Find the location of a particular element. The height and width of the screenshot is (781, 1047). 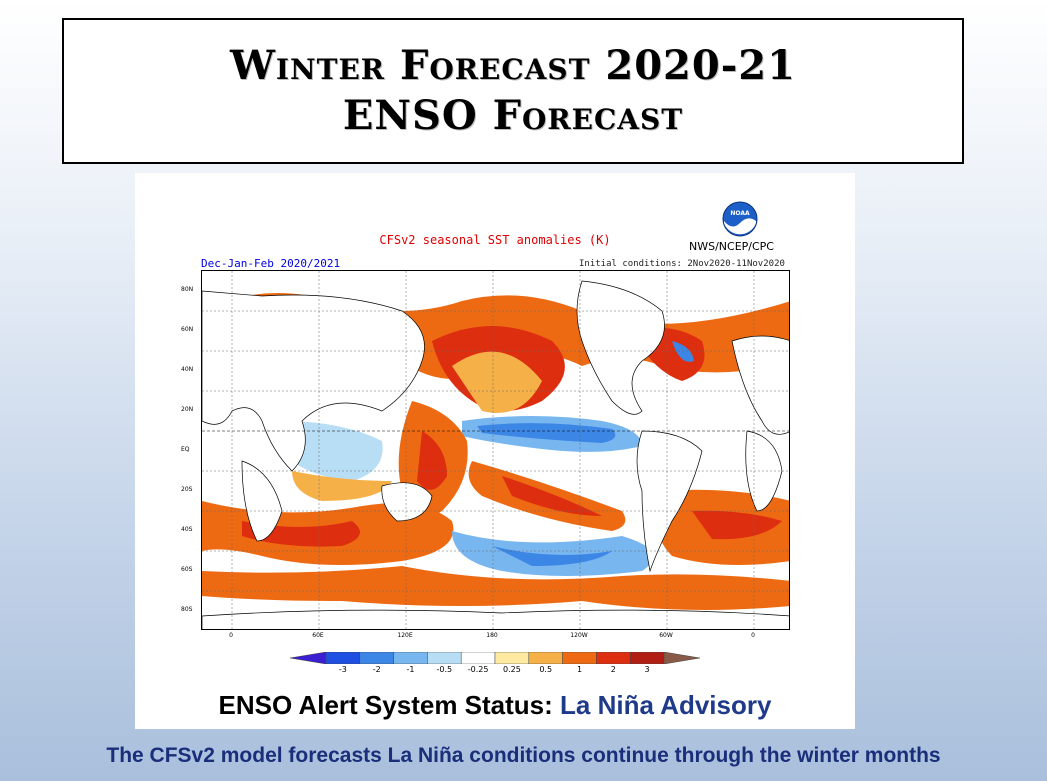

lat-tick-label: 80S is located at coordinates (187, 609).